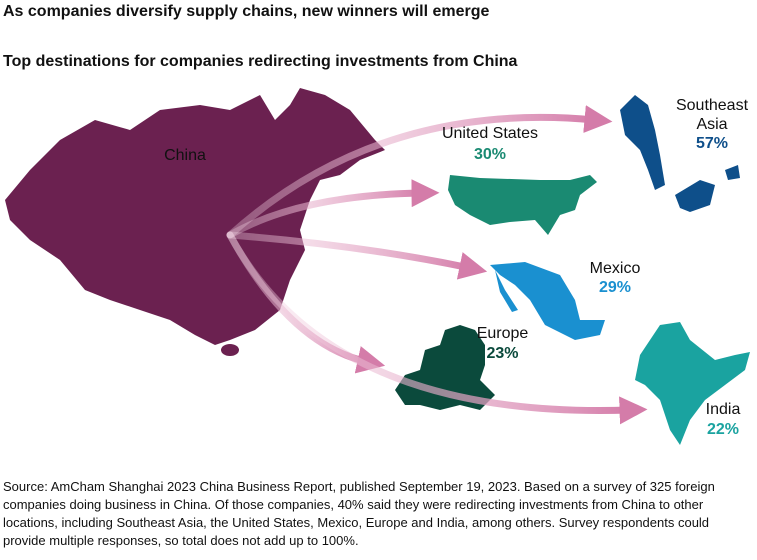 The width and height of the screenshot is (757, 560). Describe the element at coordinates (185, 155) in the screenshot. I see `origin-label: China` at that location.